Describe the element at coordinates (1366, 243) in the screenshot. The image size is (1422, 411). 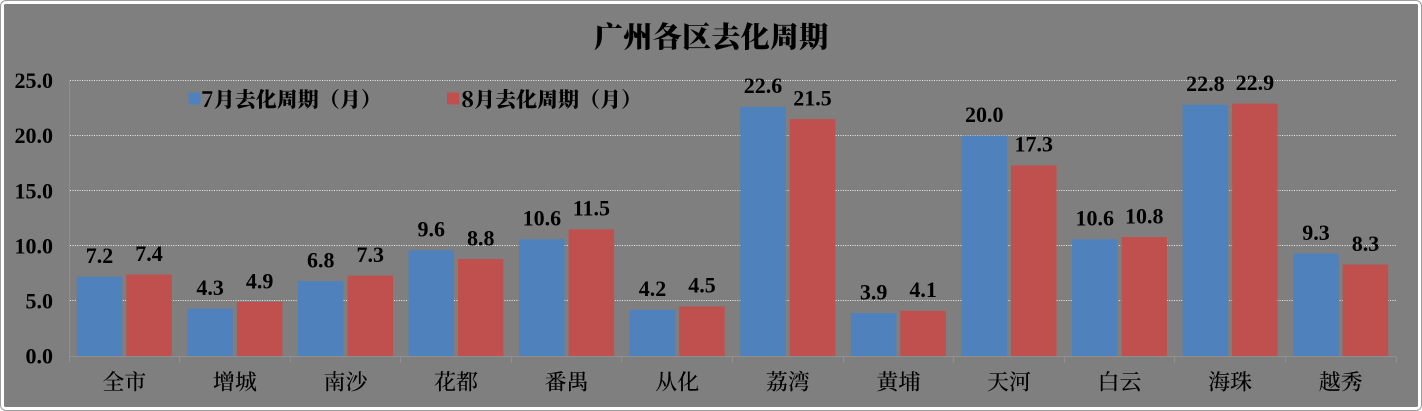
I see `svg-text: 8.3` at that location.